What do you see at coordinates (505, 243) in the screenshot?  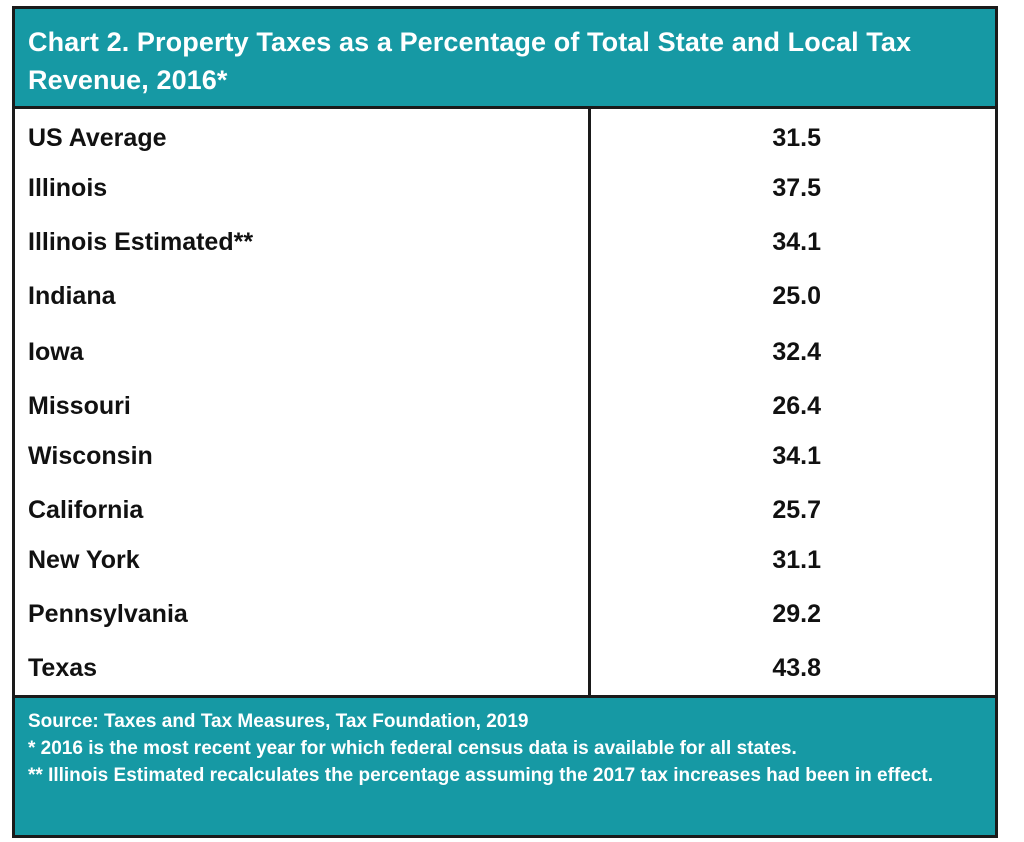 I see `table-row: Illinois Estimated** 34.1` at bounding box center [505, 243].